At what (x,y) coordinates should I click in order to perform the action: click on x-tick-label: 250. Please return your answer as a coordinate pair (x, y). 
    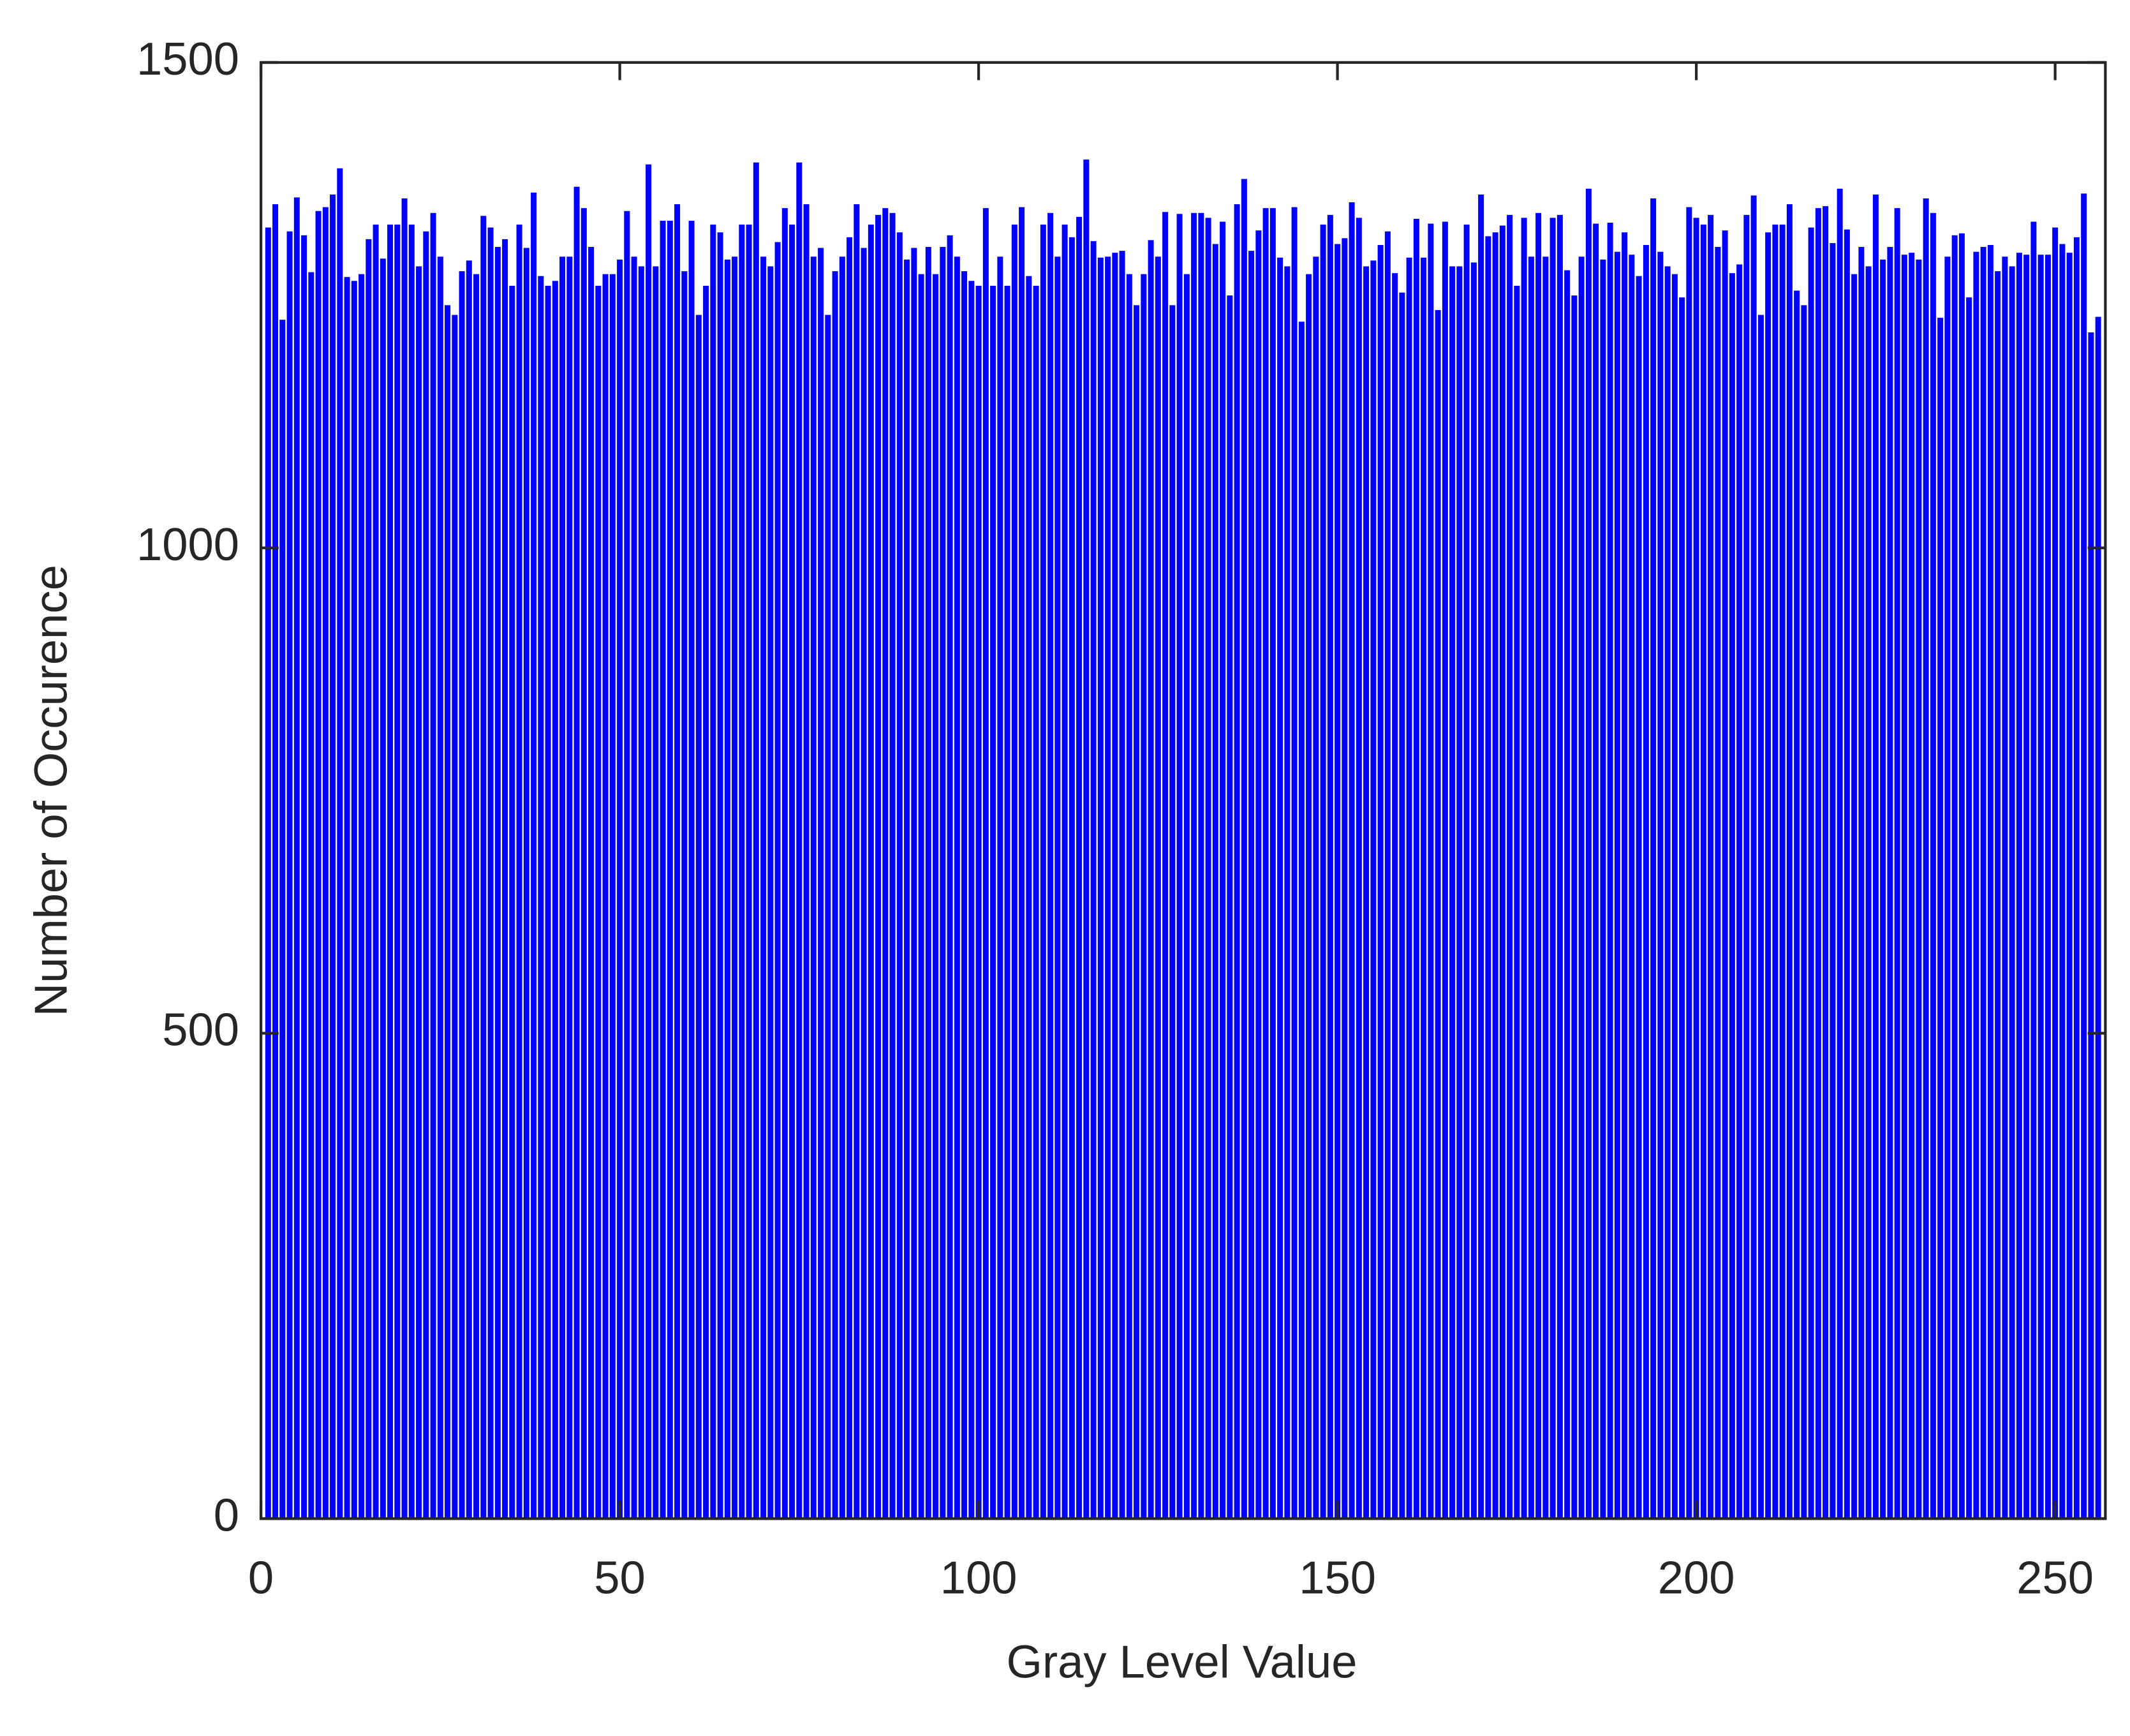
    Looking at the image, I should click on (2055, 1578).